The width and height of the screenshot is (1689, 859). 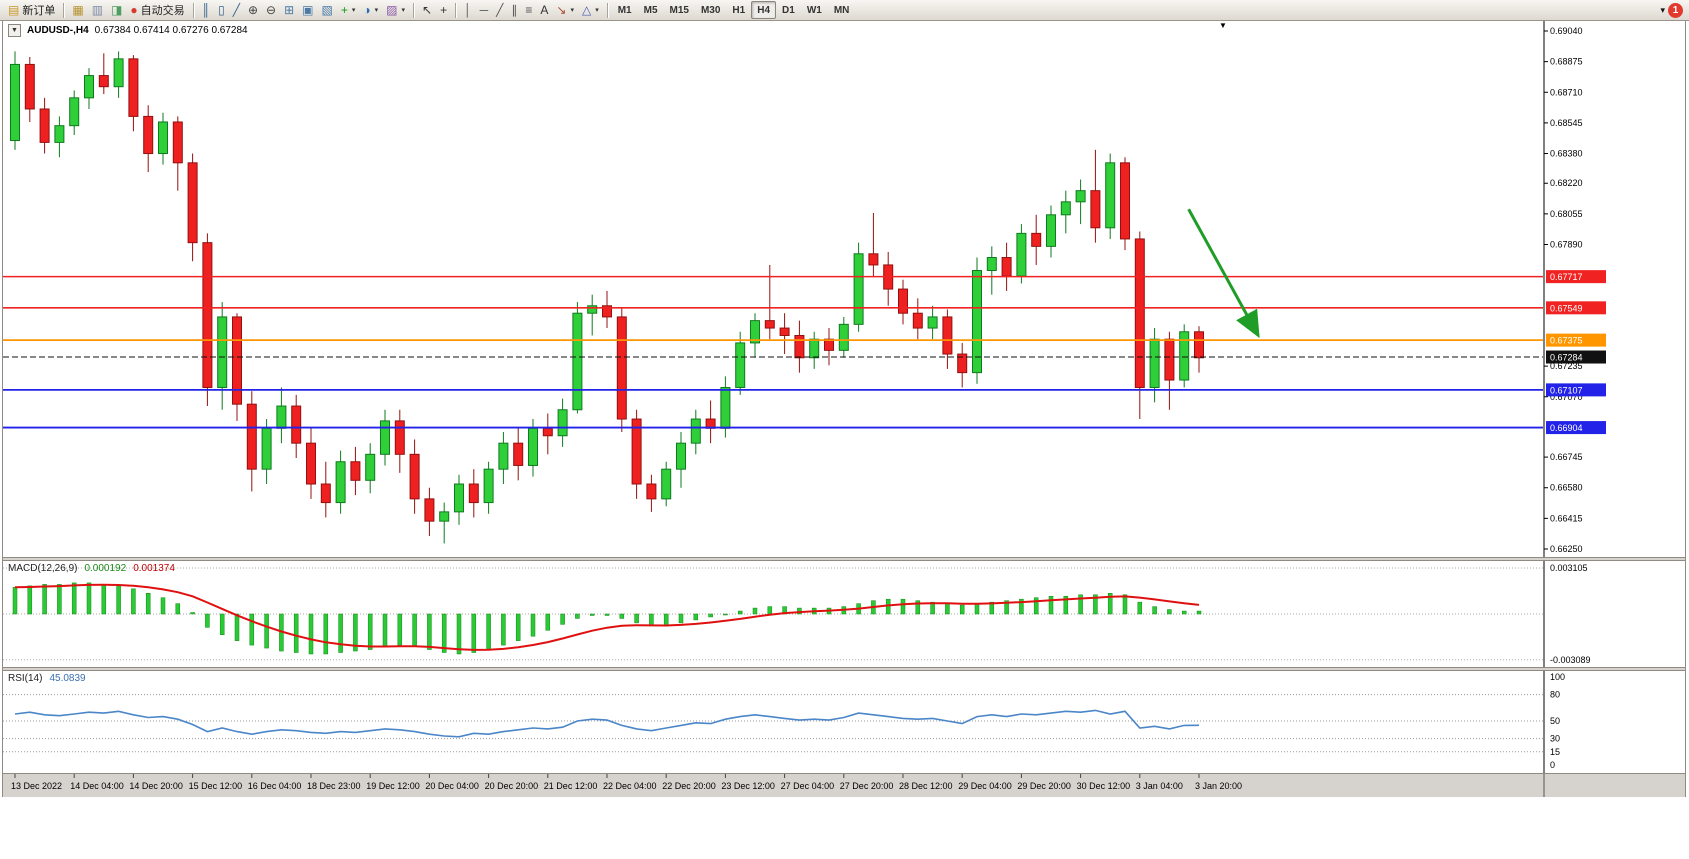 What do you see at coordinates (1576, 340) in the screenshot?
I see `pivot-line-tag` at bounding box center [1576, 340].